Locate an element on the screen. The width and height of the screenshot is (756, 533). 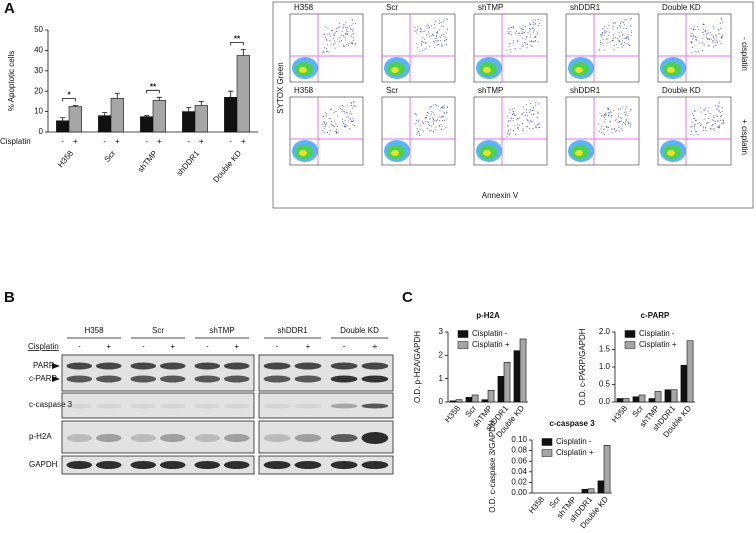
row-label: PARP is located at coordinates (43, 365).